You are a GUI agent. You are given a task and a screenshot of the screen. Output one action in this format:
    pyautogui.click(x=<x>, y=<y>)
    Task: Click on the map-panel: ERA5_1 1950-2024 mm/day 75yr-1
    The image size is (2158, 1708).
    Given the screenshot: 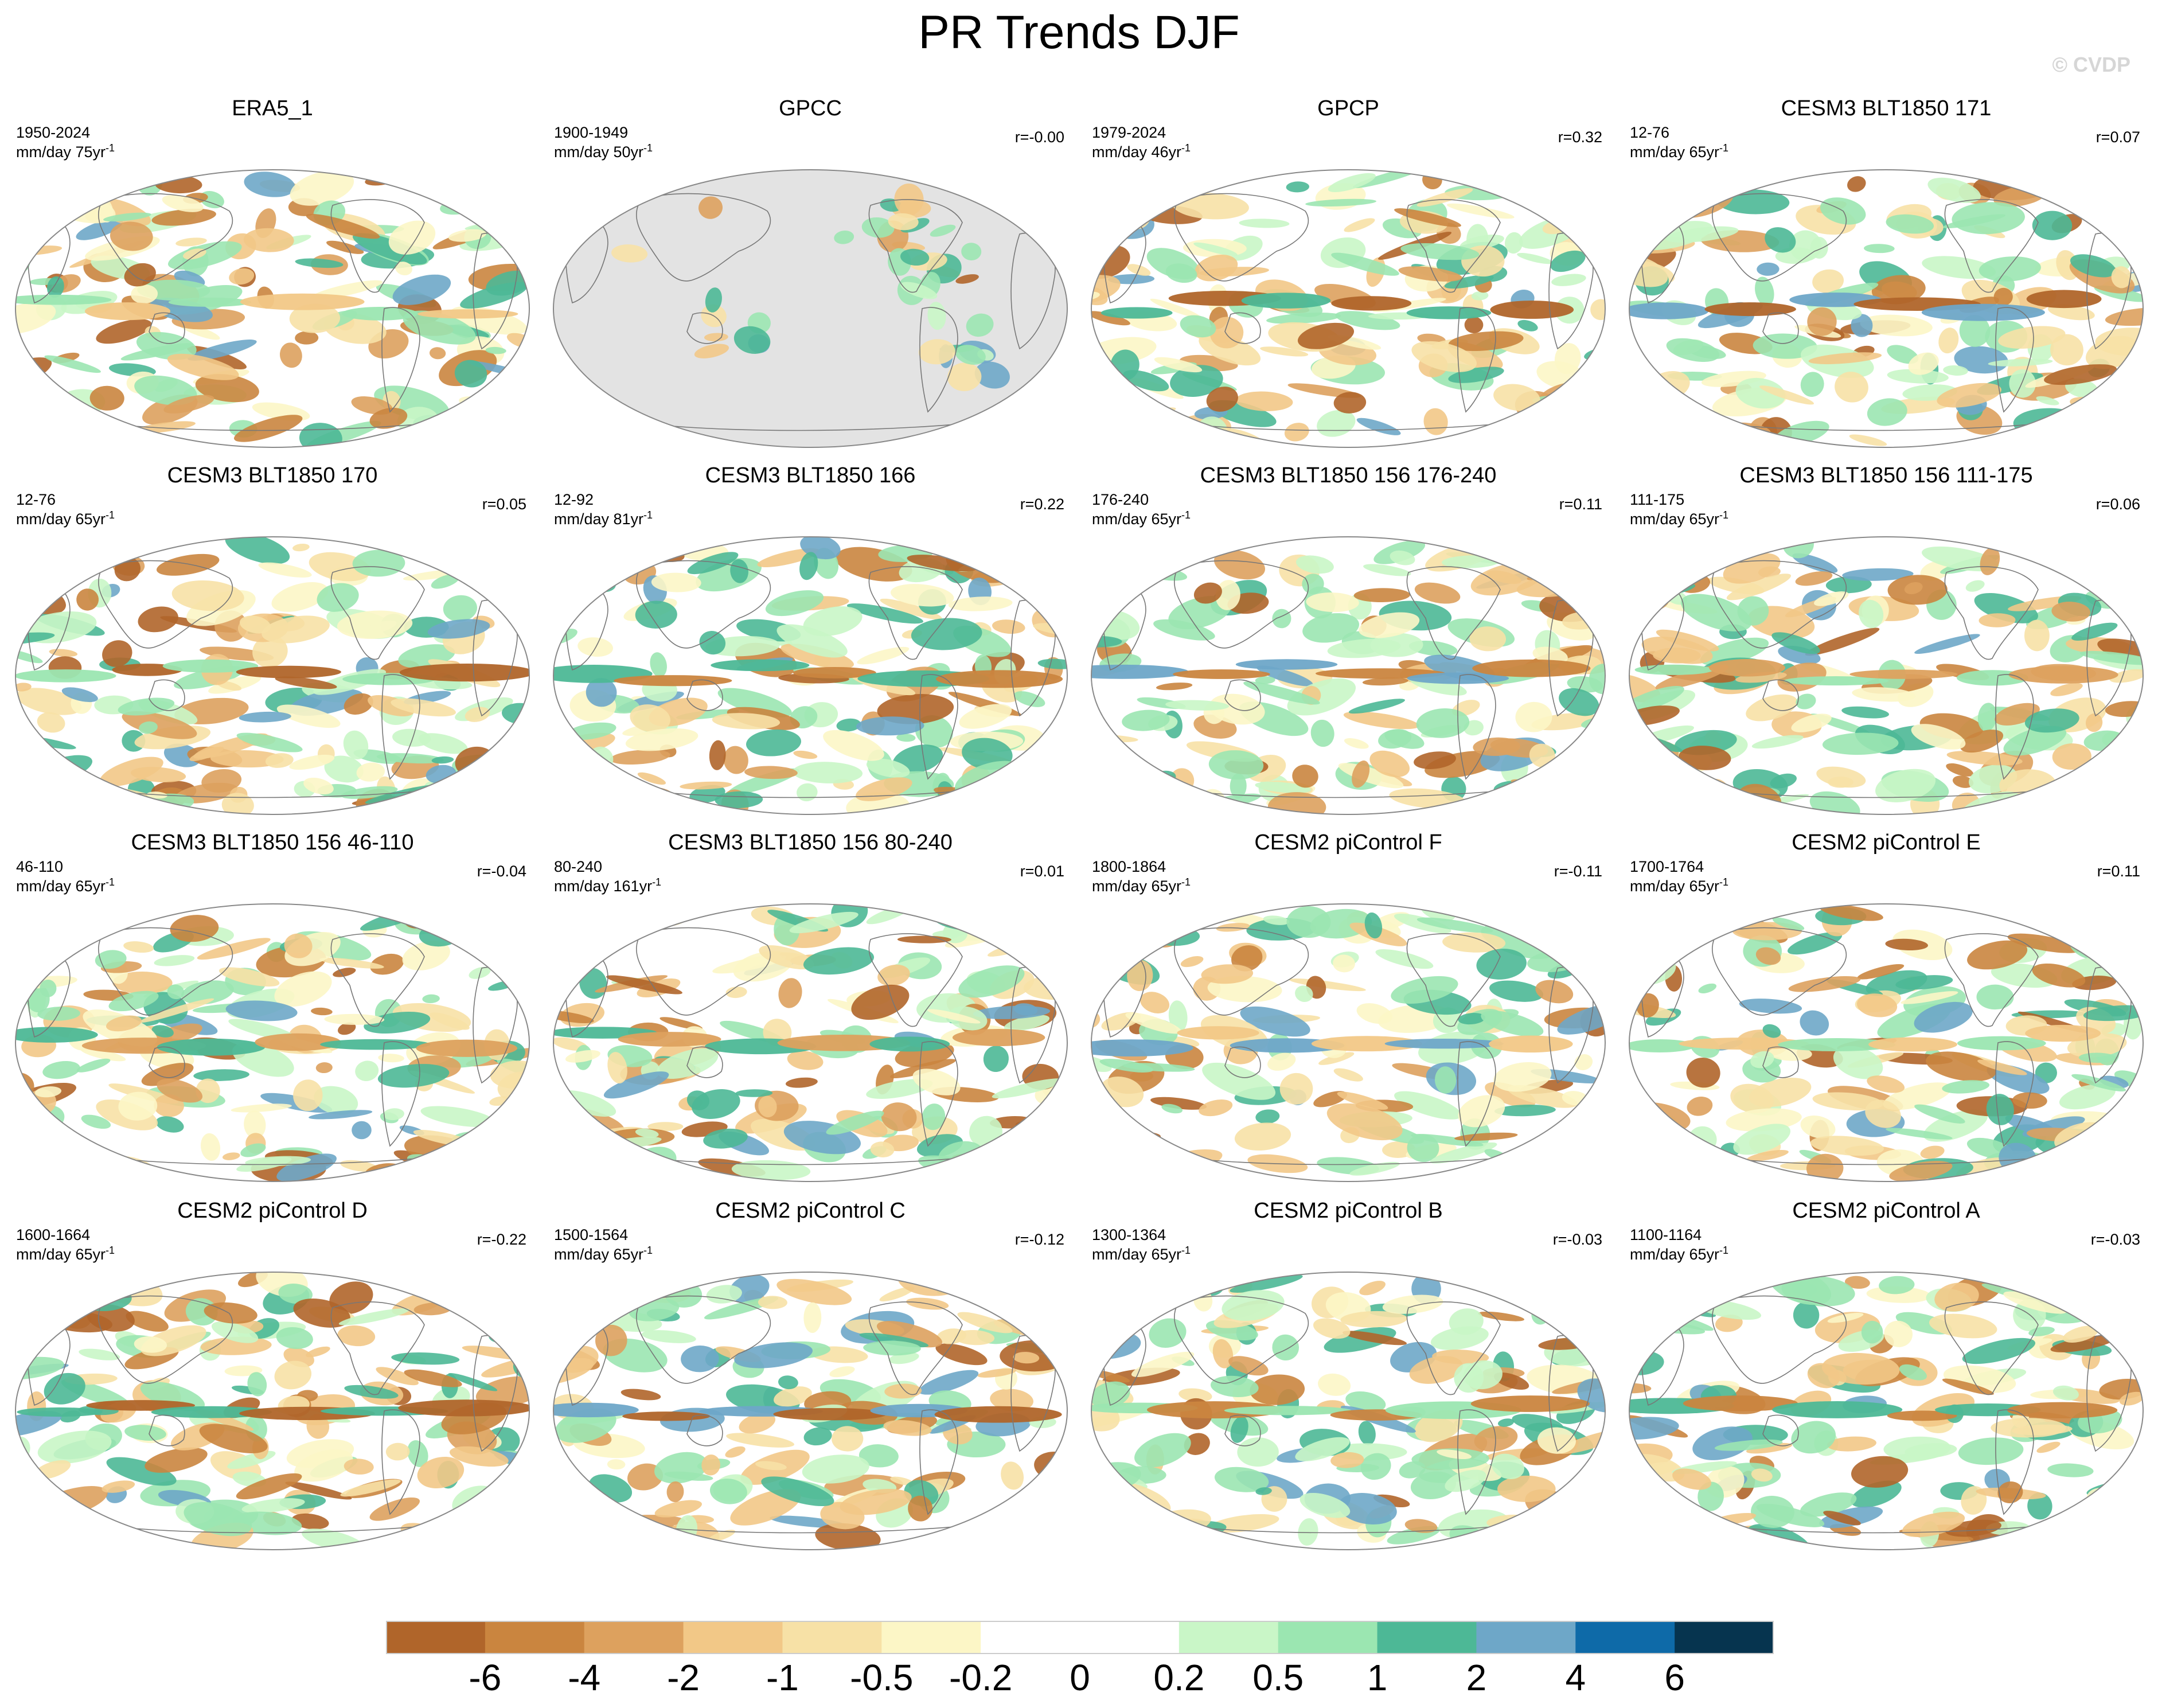 What is the action you would take?
    pyautogui.click(x=272, y=277)
    